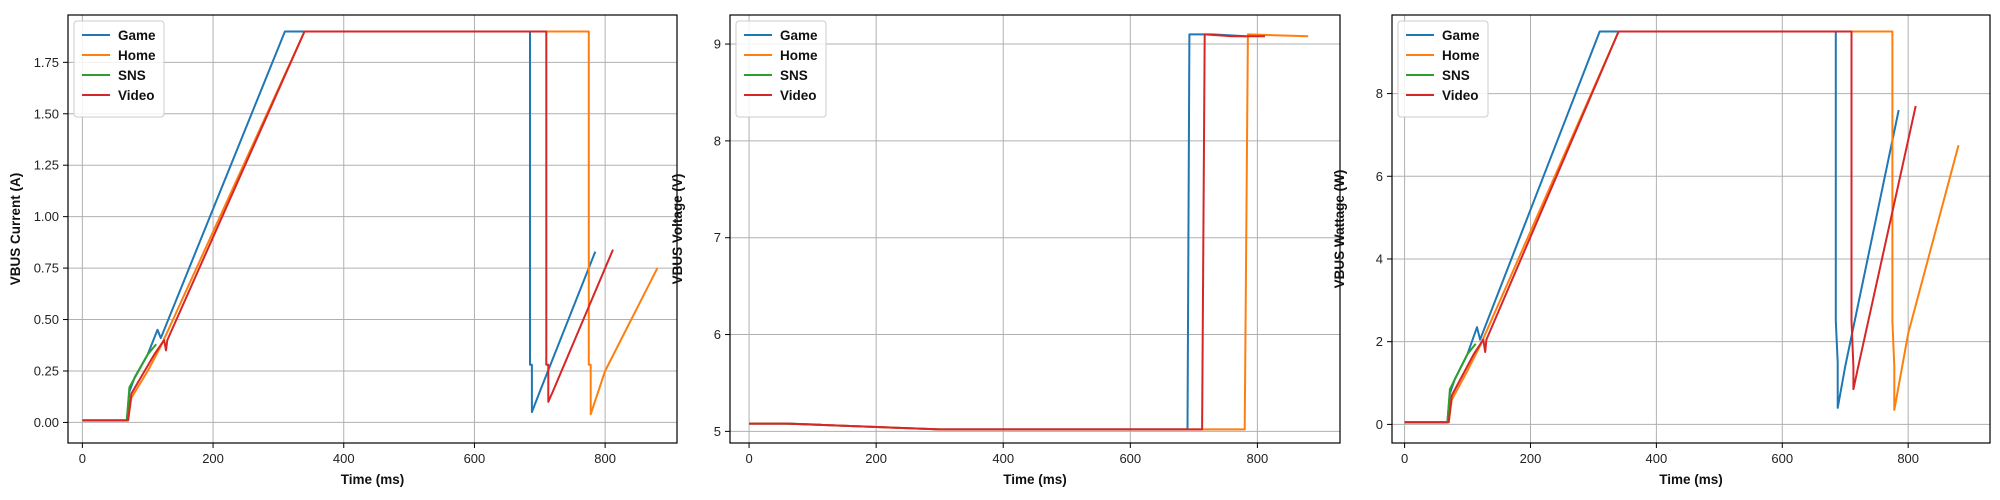  What do you see at coordinates (717, 431) in the screenshot?
I see `y-tick-label: 5` at bounding box center [717, 431].